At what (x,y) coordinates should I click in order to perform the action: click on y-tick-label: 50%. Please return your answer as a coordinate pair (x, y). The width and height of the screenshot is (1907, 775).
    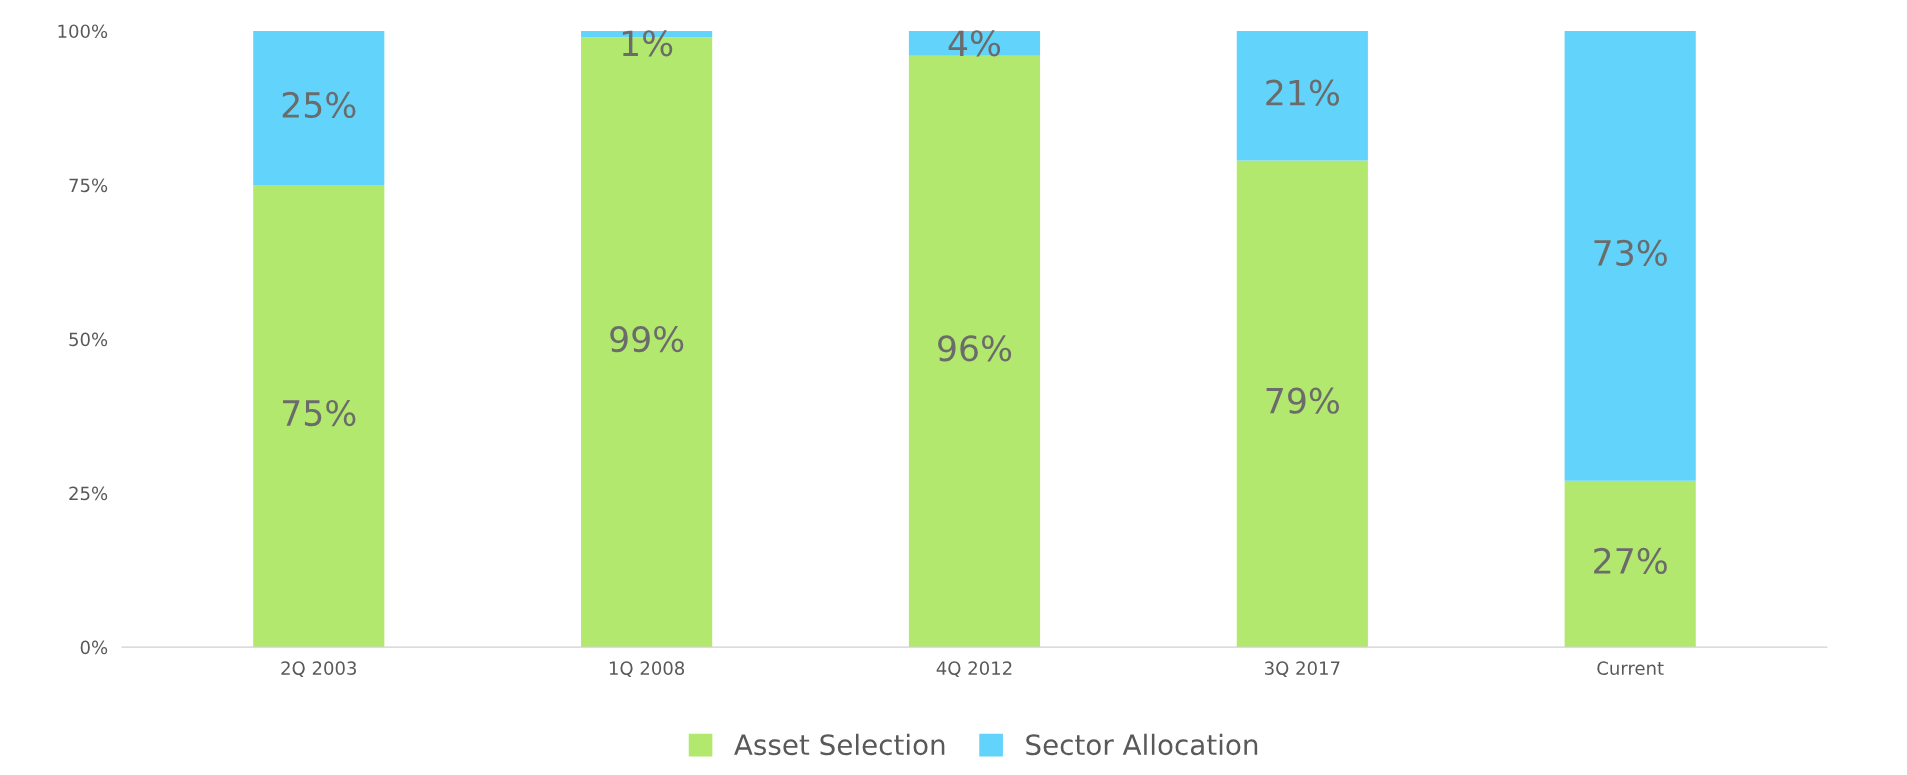
    Looking at the image, I should click on (88, 339).